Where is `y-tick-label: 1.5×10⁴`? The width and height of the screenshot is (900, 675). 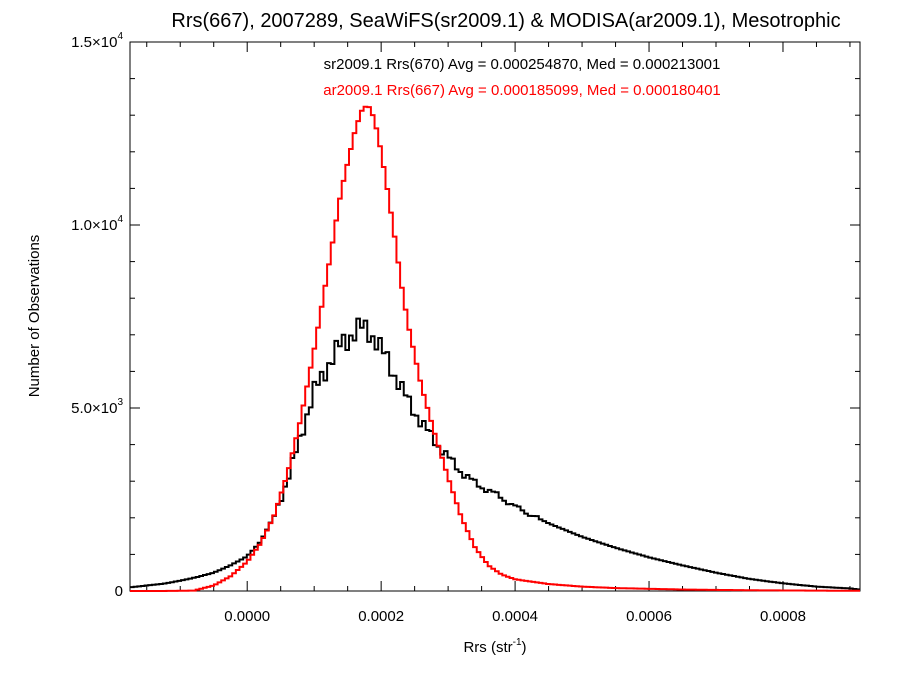
y-tick-label: 1.5×10⁴ is located at coordinates (97, 41).